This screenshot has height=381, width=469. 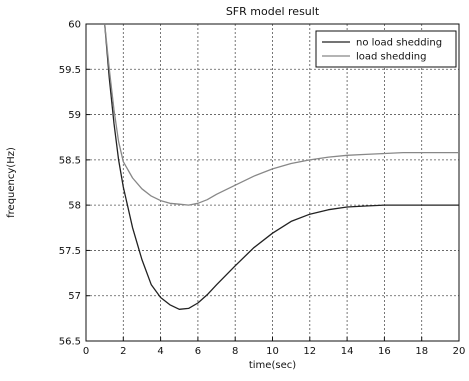 I want to click on y-tick-label: 59.5, so click(x=70, y=70).